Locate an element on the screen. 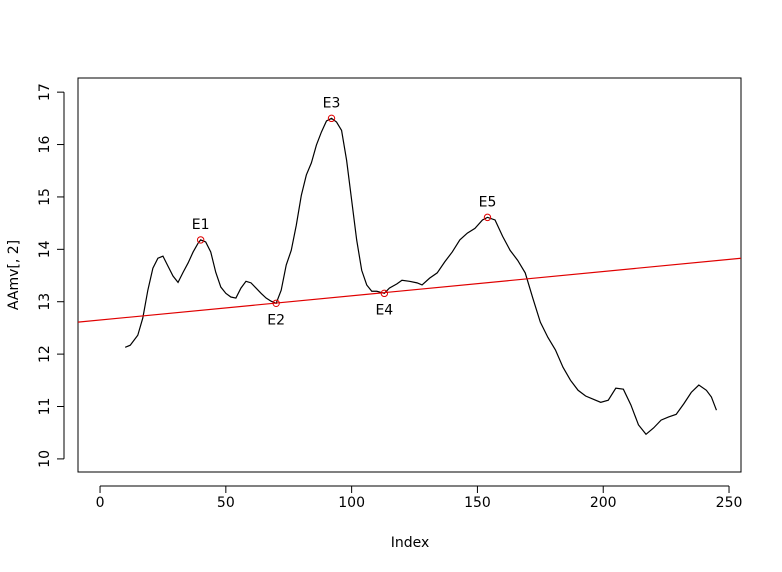 The image size is (782, 572). x-tick-label: 0 is located at coordinates (100, 503).